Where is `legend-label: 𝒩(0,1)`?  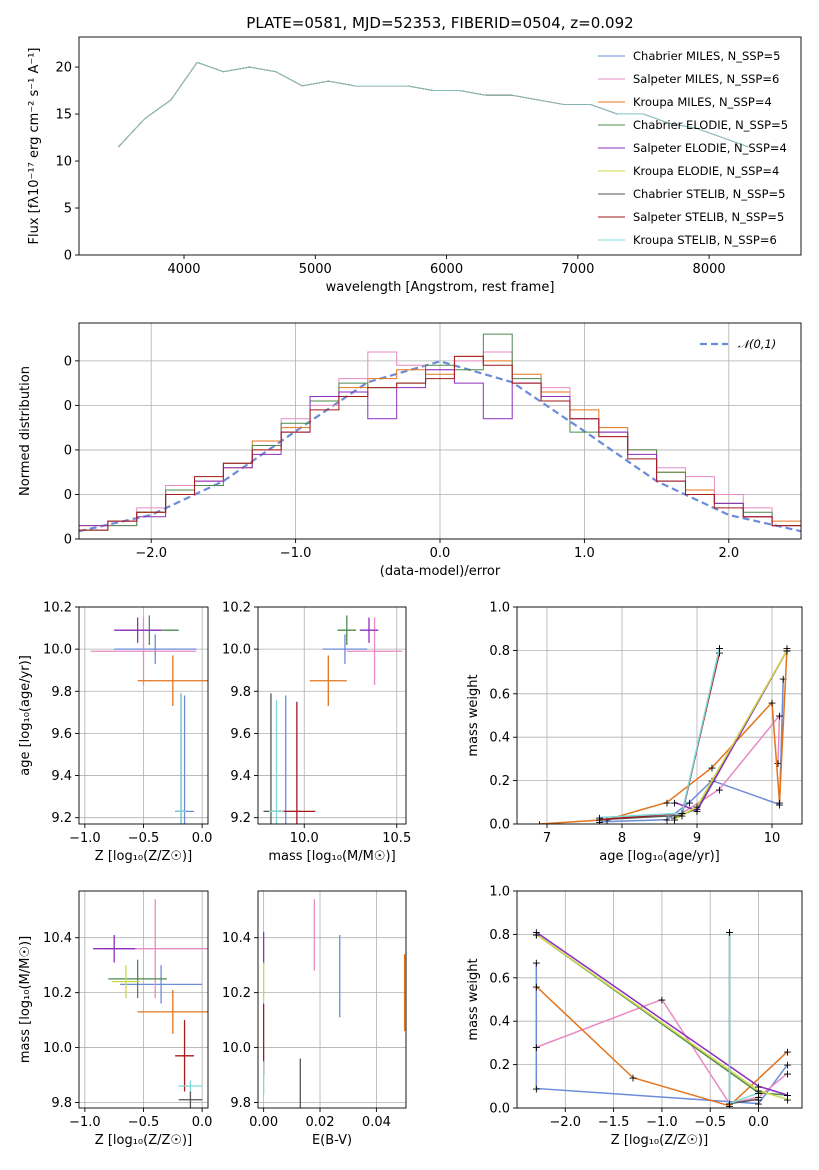 legend-label: 𝒩(0,1) is located at coordinates (757, 344).